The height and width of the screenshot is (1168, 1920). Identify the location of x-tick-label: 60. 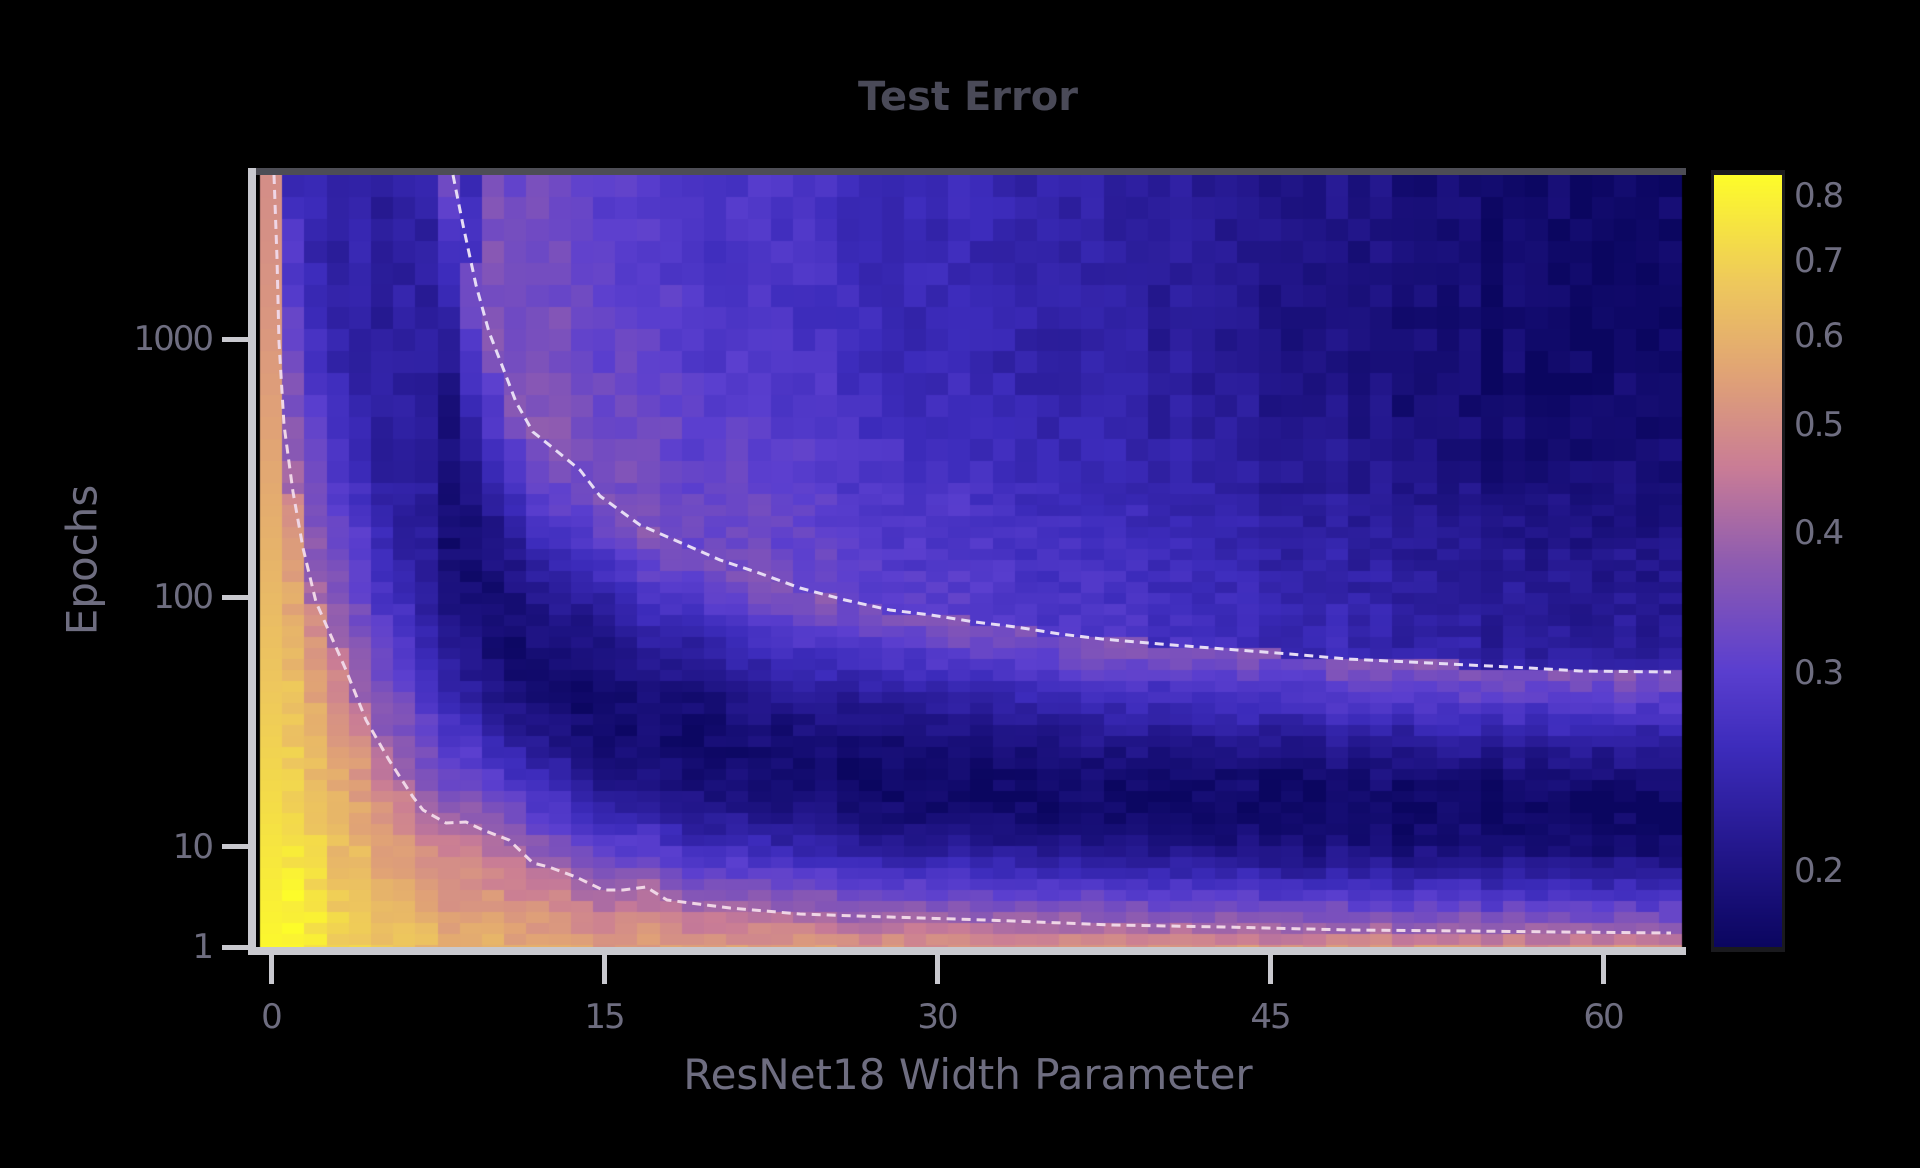
(1603, 1017).